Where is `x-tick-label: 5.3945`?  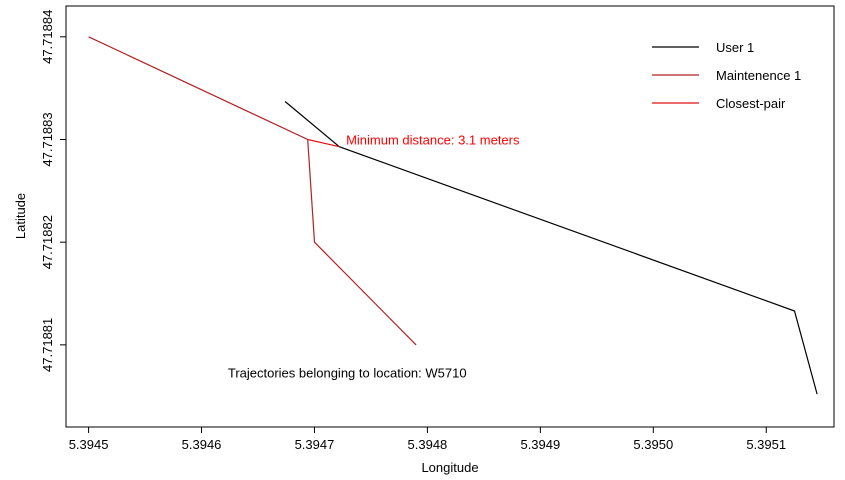 x-tick-label: 5.3945 is located at coordinates (89, 444).